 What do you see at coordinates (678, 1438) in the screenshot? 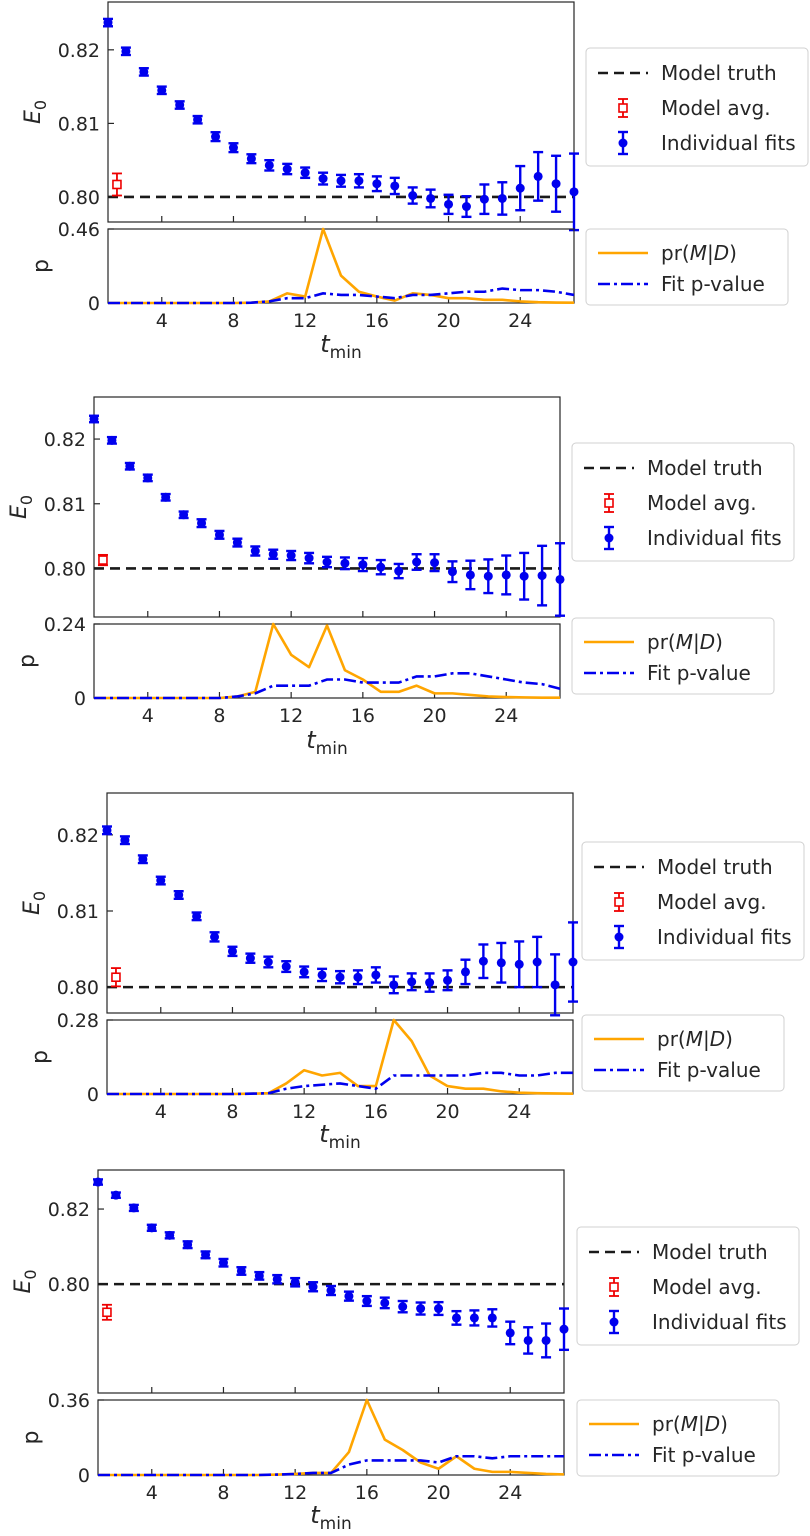
I see `p-legend: pr(M|D) Fit p-value` at bounding box center [678, 1438].